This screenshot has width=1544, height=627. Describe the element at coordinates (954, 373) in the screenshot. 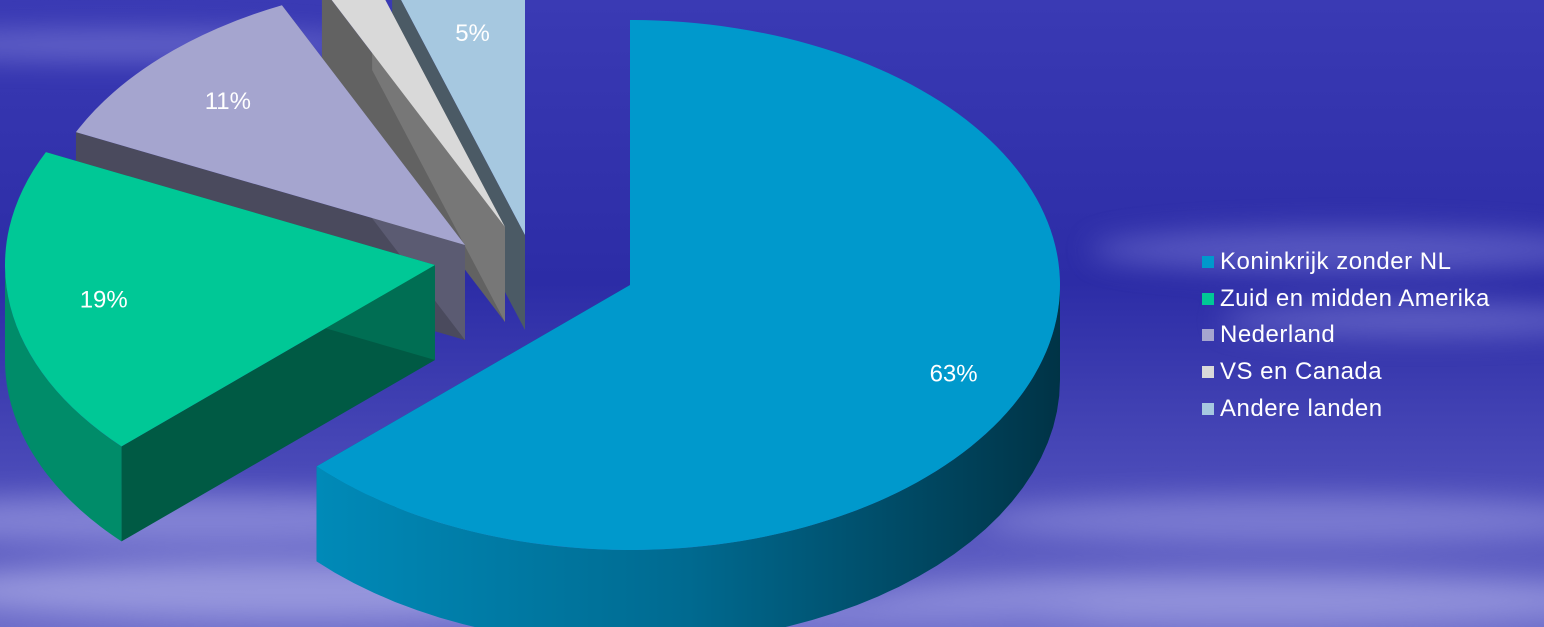

I see `slice-label-1: 63%` at that location.